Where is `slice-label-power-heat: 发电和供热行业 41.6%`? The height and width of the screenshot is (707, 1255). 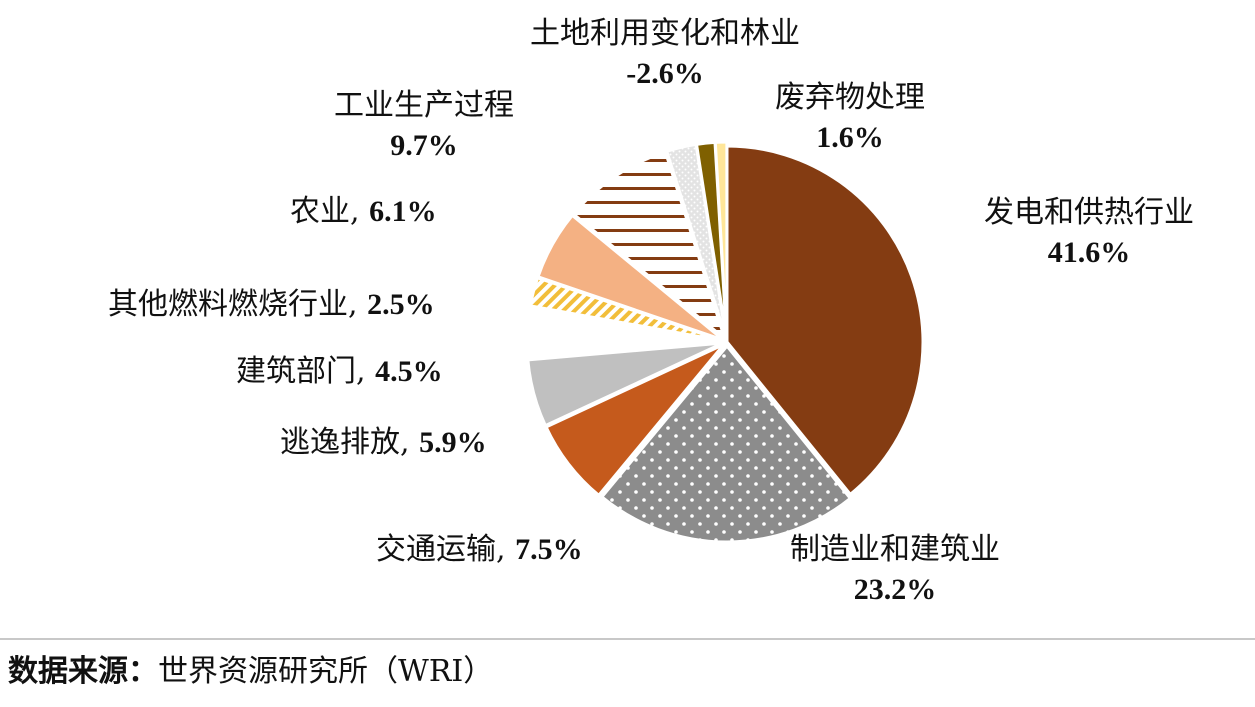
slice-label-power-heat: 发电和供热行业 41.6% is located at coordinates (1089, 233).